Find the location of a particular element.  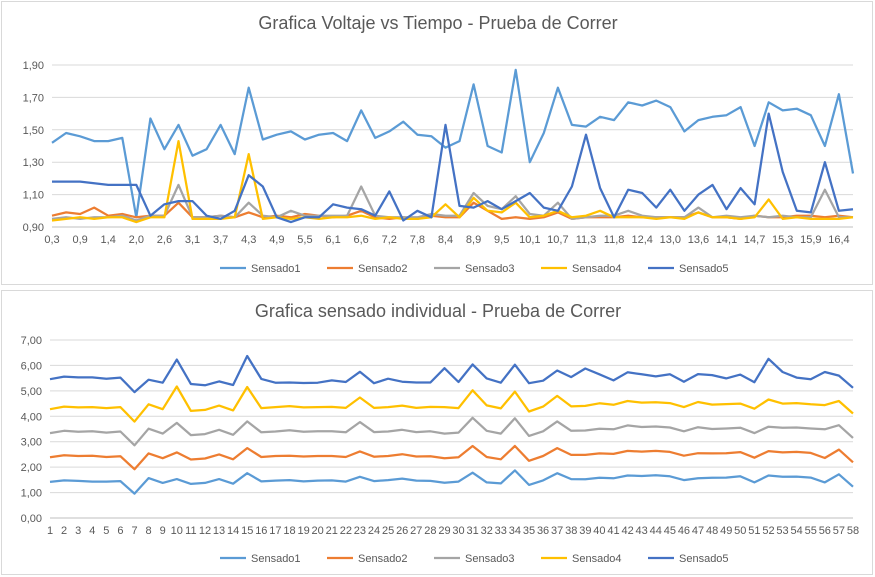

x-tick-label: 14,7 is located at coordinates (754, 240).